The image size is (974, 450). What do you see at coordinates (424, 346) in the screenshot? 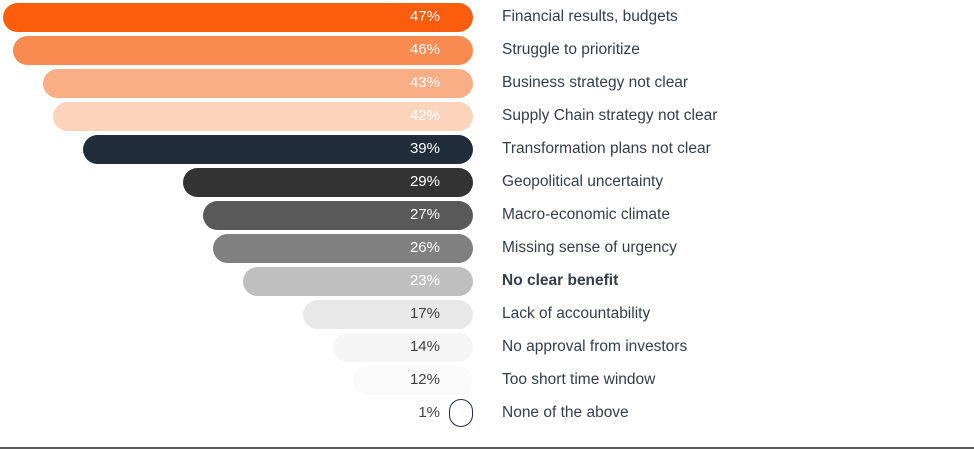
I see `bar-value-label: 14%` at bounding box center [424, 346].